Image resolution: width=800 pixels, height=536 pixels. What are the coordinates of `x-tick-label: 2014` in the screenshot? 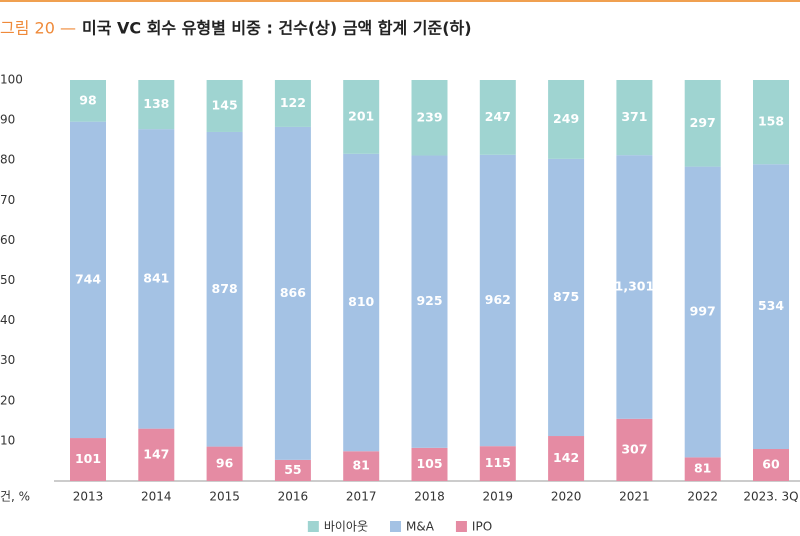 It's located at (156, 497).